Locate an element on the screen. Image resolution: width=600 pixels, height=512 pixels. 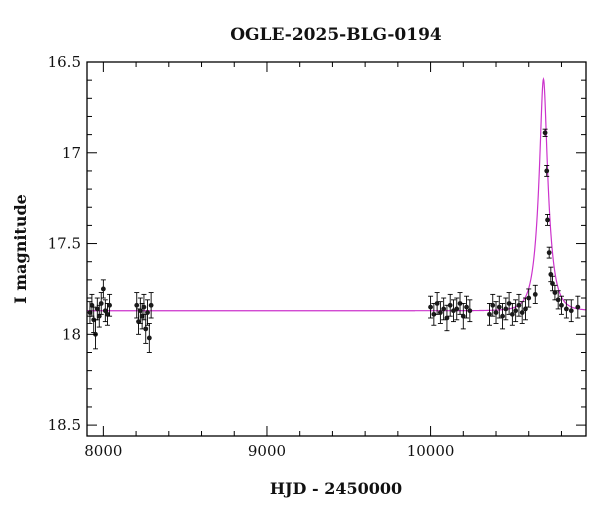
x-tick-label: 9000 is located at coordinates (267, 451).